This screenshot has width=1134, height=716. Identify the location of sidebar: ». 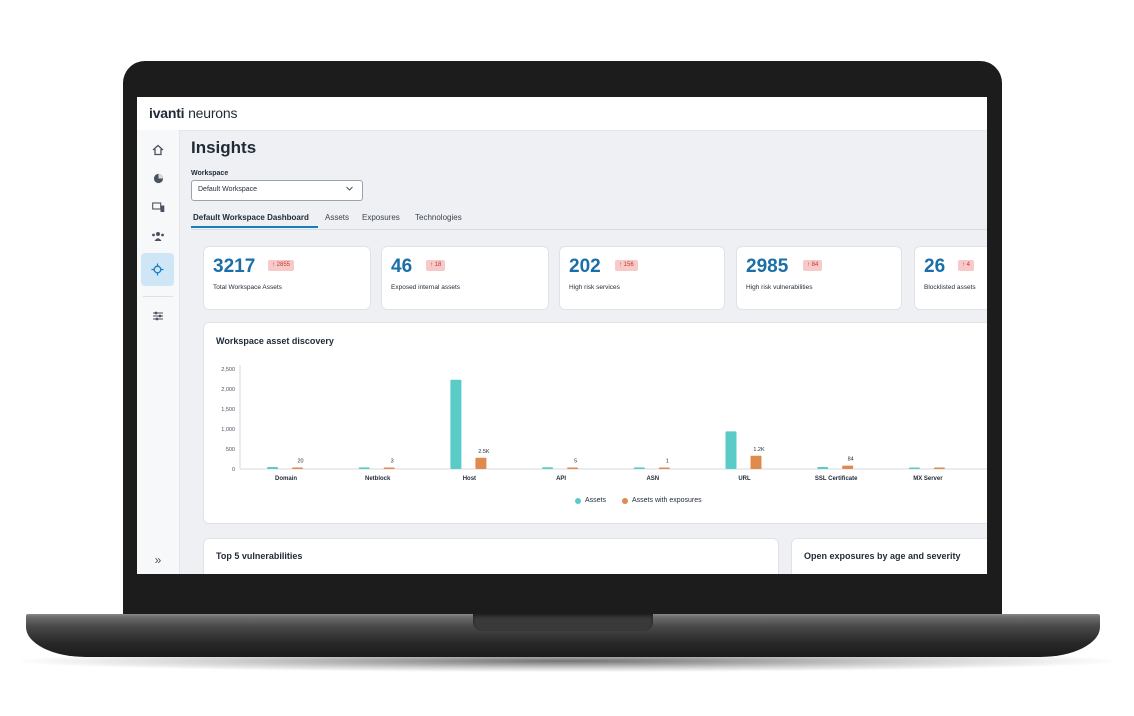
(158, 352).